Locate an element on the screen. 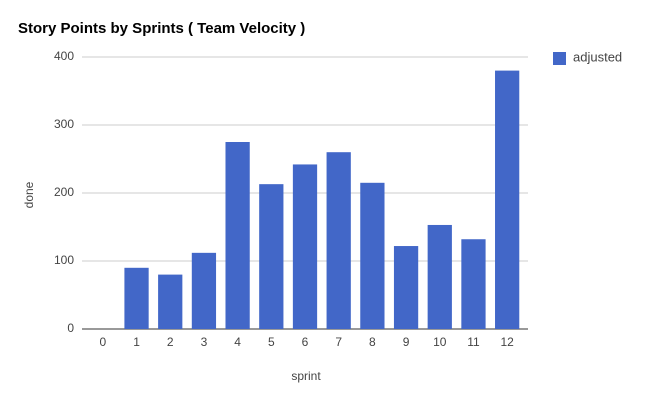  legend-swatch is located at coordinates (559, 58).